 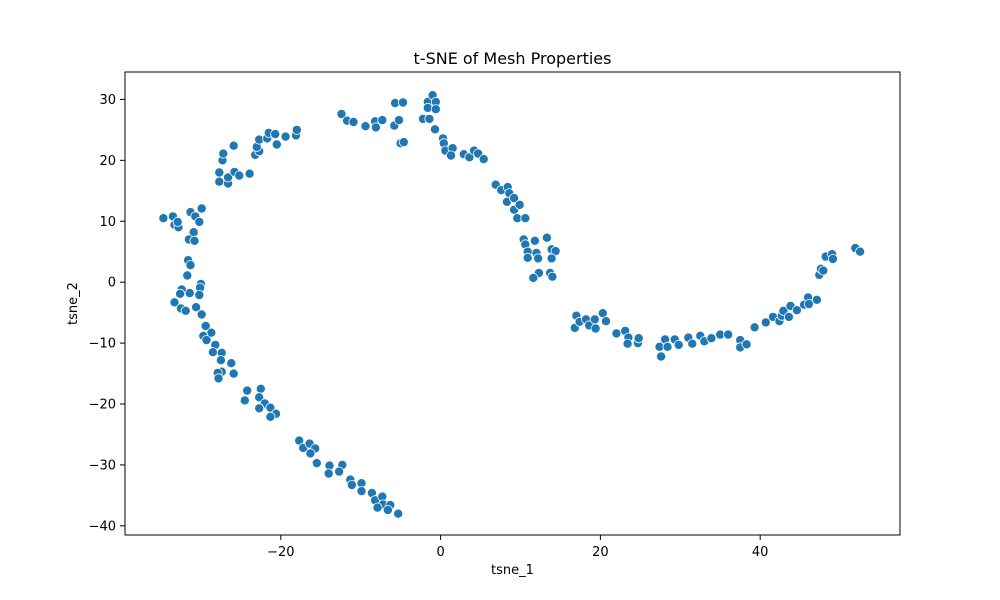 What do you see at coordinates (513, 58) in the screenshot?
I see `chart-title: t-SNE of Mesh Properties` at bounding box center [513, 58].